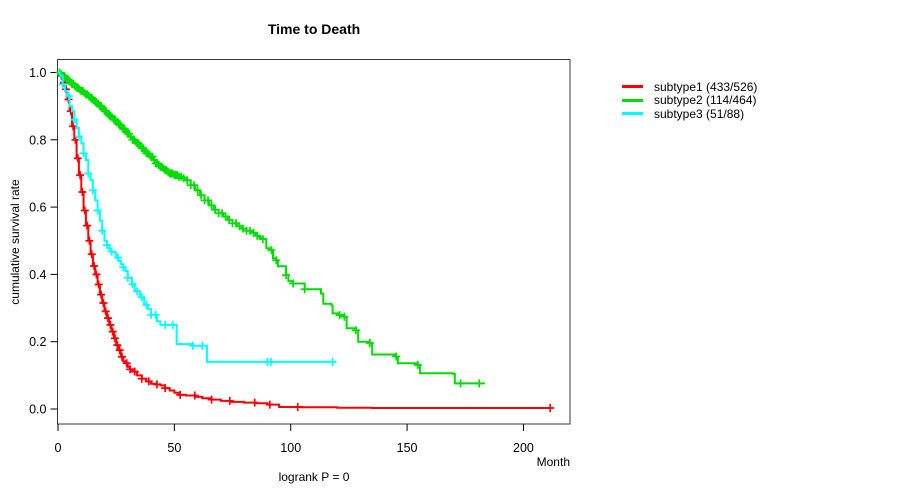  What do you see at coordinates (553, 462) in the screenshot?
I see `x-axis-title: Month` at bounding box center [553, 462].